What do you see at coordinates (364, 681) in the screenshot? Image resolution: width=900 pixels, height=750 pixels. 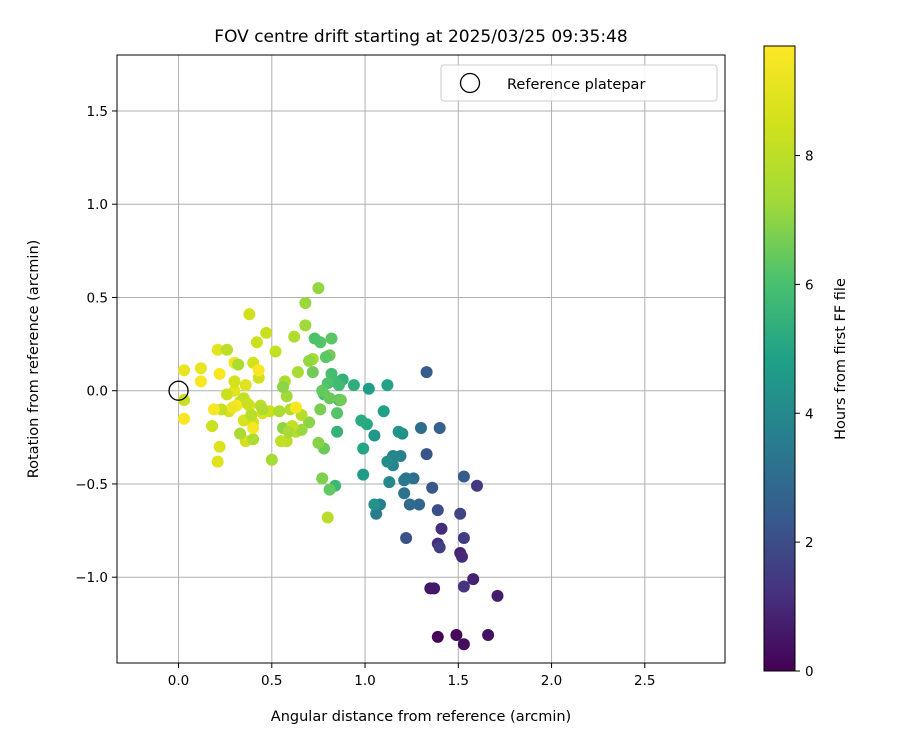 I see `x-tick-label: 1.0` at bounding box center [364, 681].